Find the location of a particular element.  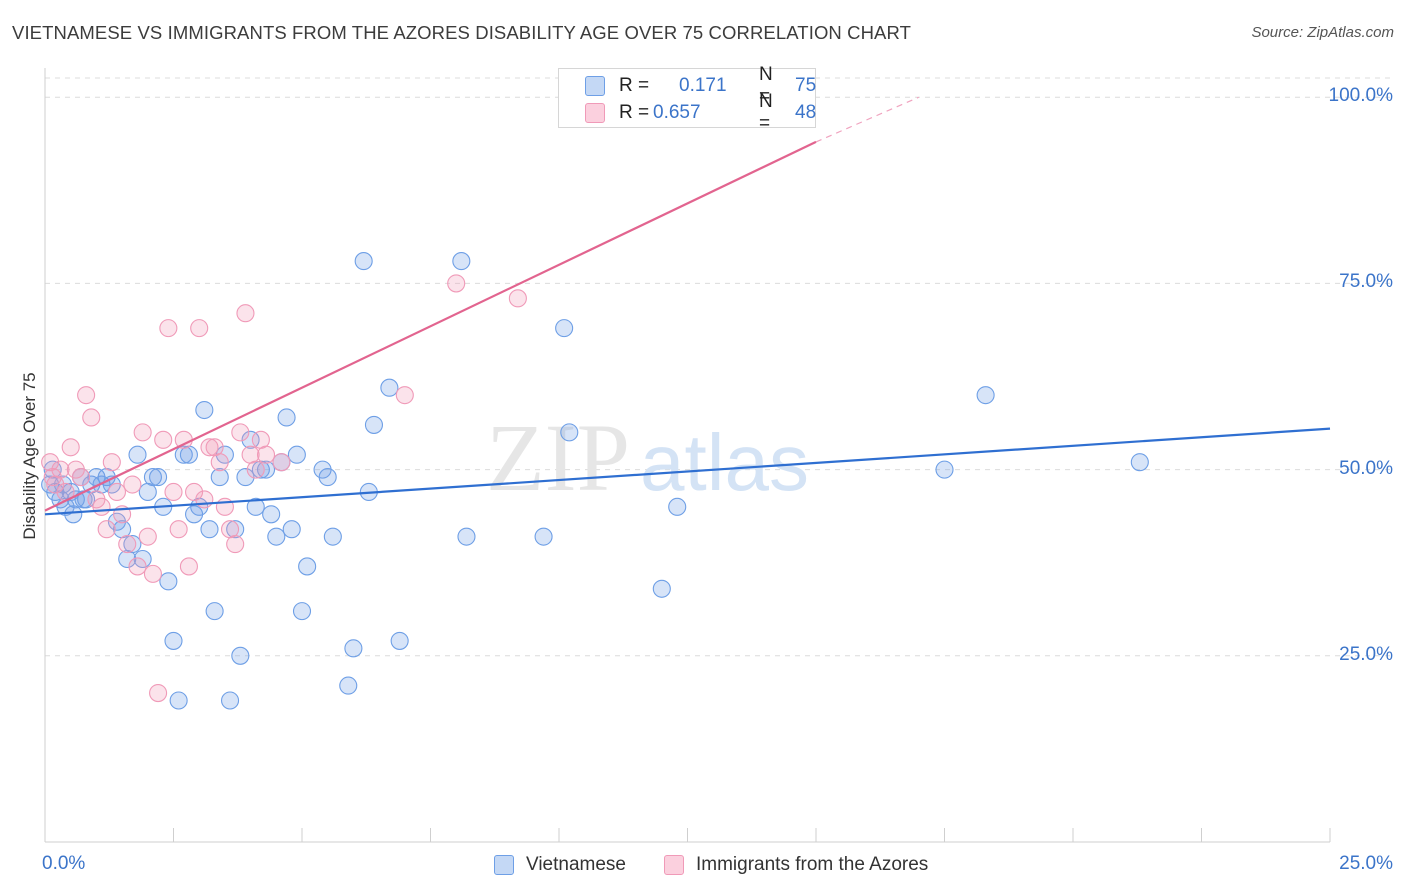

vietnamese-swatch is located at coordinates (595, 86).